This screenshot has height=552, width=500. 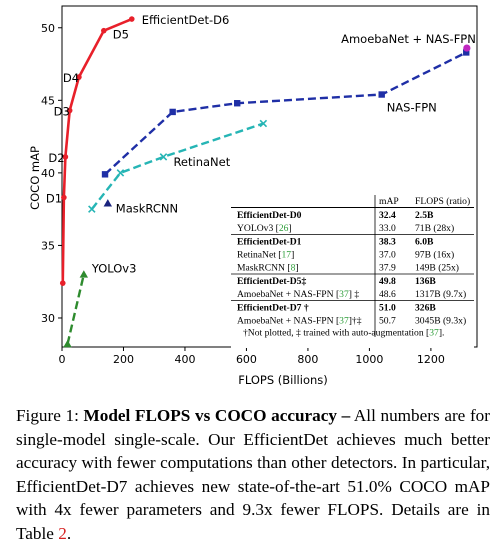 I want to click on y-tick-label: 45, so click(x=48, y=100).